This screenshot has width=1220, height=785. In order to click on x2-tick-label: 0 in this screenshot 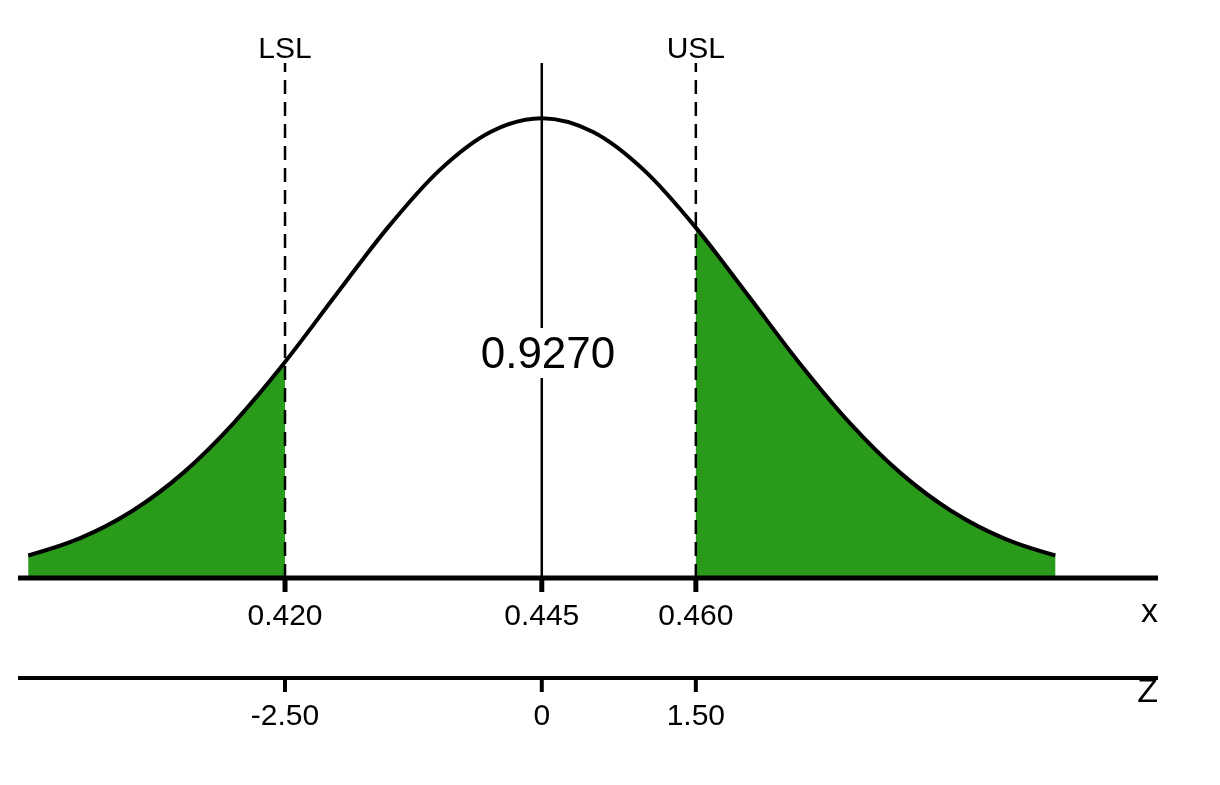, I will do `click(542, 715)`.